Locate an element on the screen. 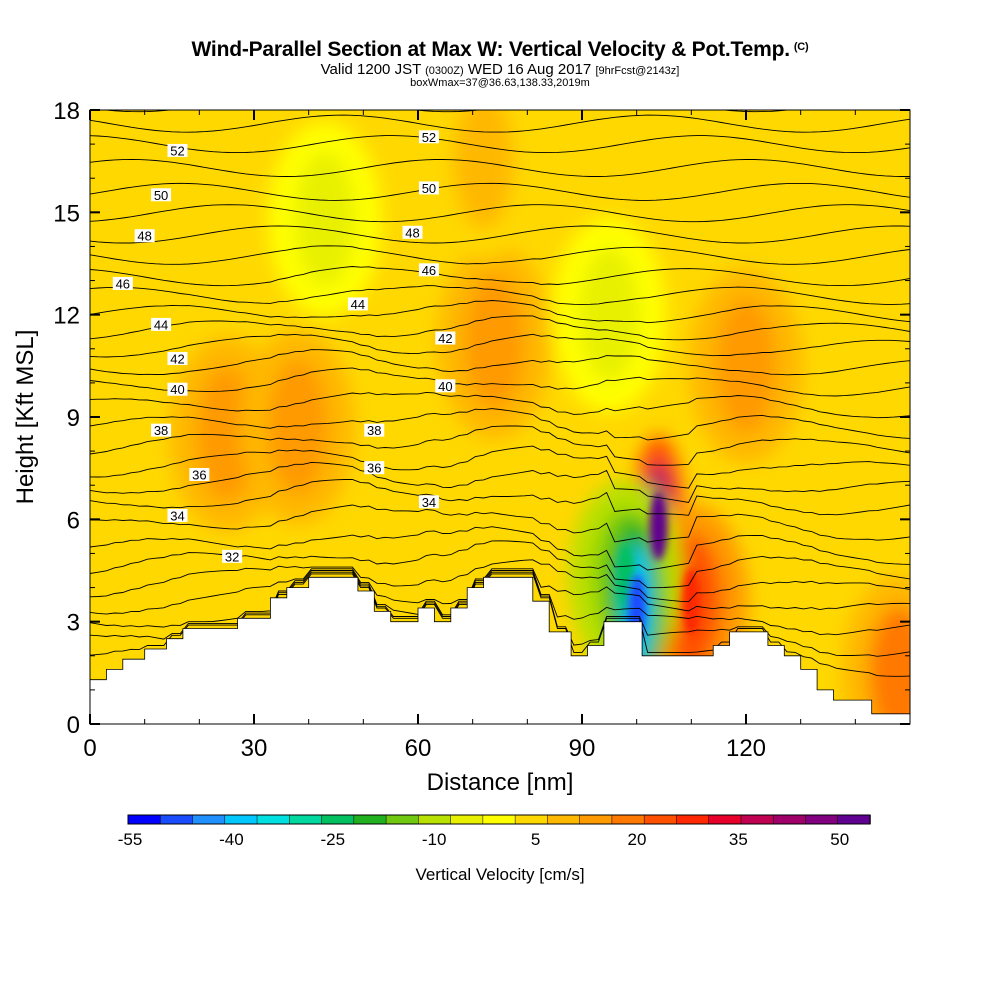 The width and height of the screenshot is (1000, 1000). theta-label-text: 48 is located at coordinates (412, 232).